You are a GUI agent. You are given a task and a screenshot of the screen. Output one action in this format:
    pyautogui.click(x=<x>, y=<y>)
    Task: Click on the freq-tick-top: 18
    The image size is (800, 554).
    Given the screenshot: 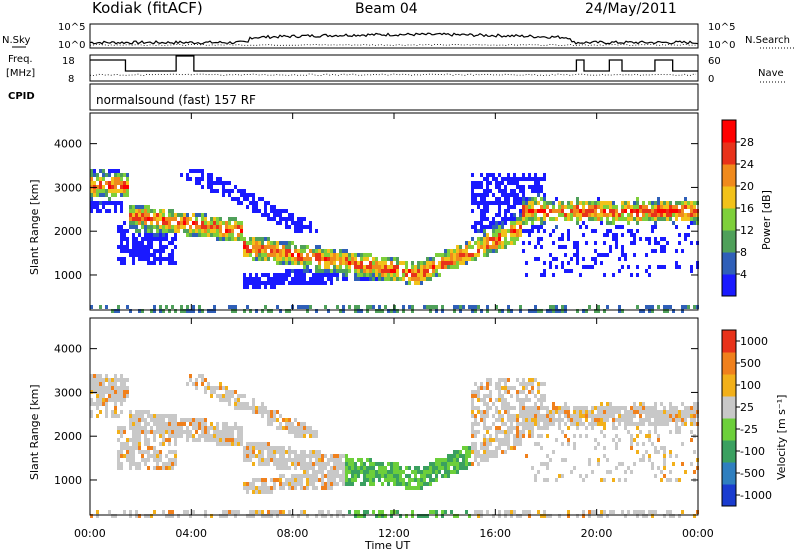 What is the action you would take?
    pyautogui.click(x=68, y=61)
    